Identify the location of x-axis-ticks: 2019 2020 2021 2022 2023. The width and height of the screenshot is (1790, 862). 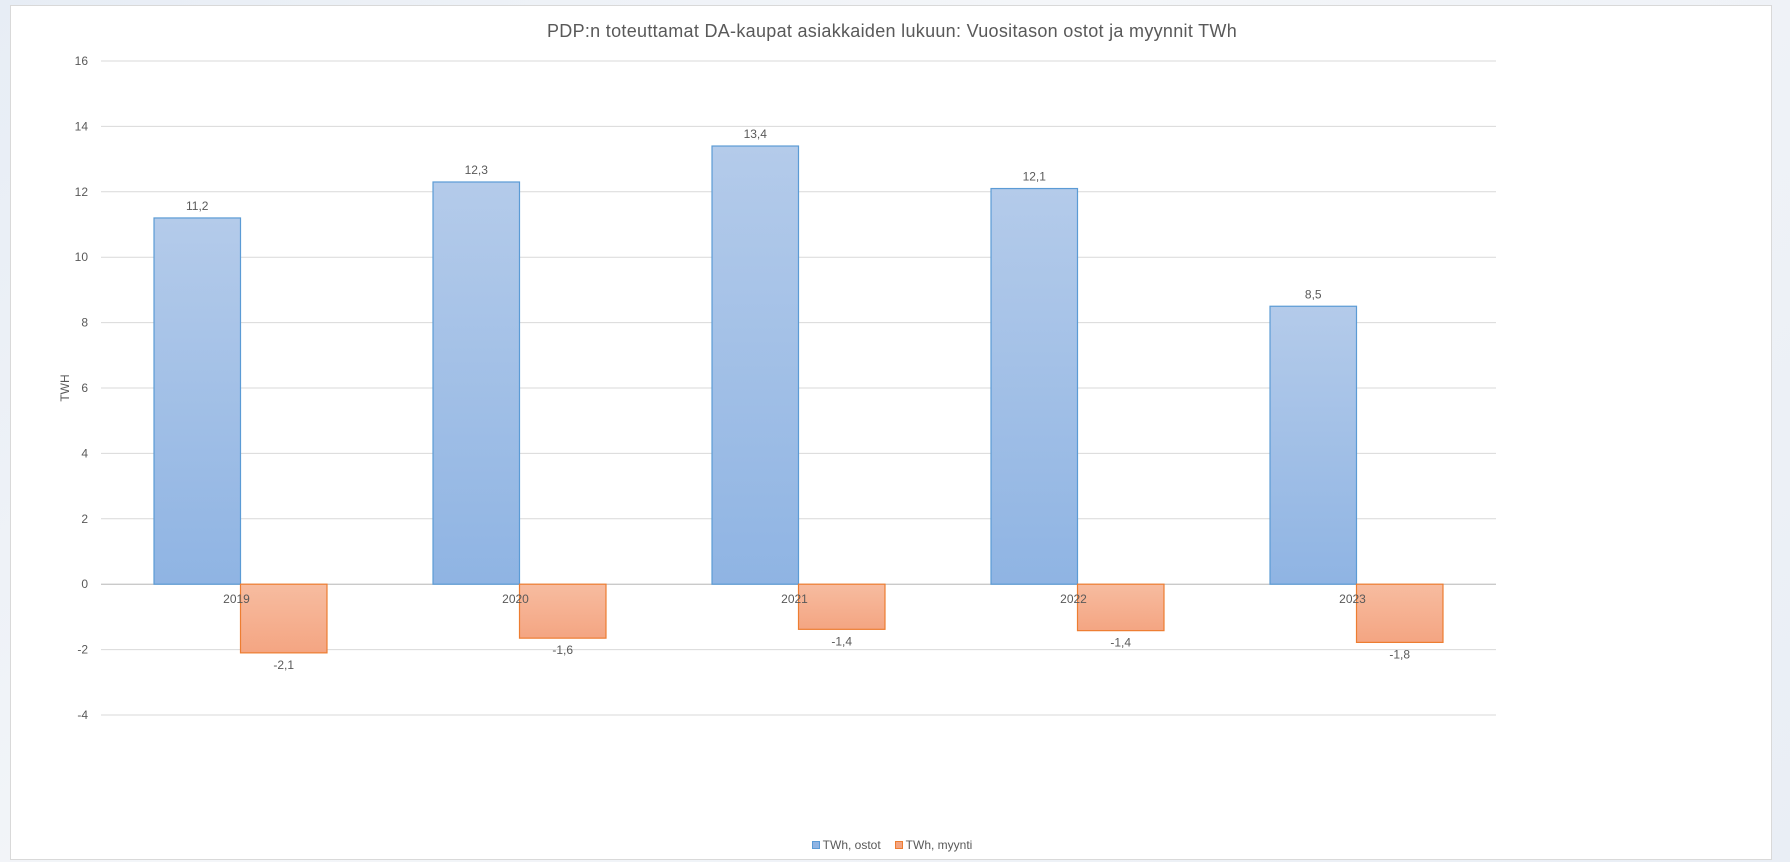
(794, 599).